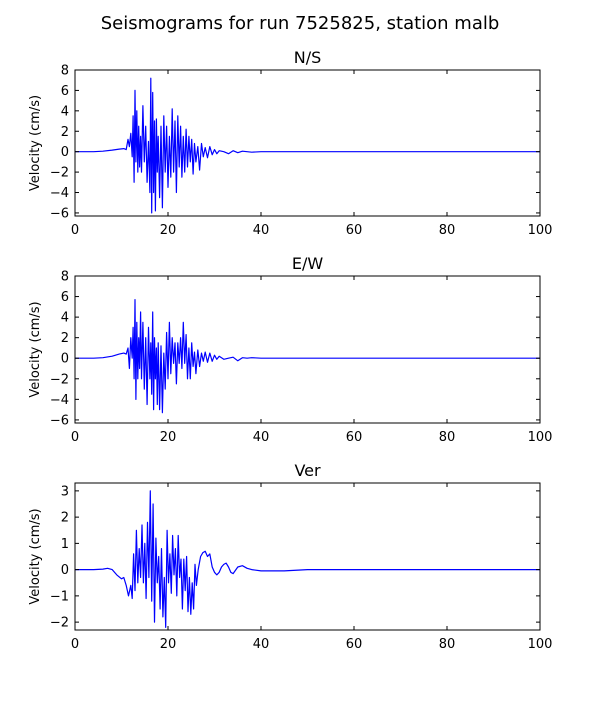  What do you see at coordinates (65, 544) in the screenshot?
I see `y-tick-label: 1` at bounding box center [65, 544].